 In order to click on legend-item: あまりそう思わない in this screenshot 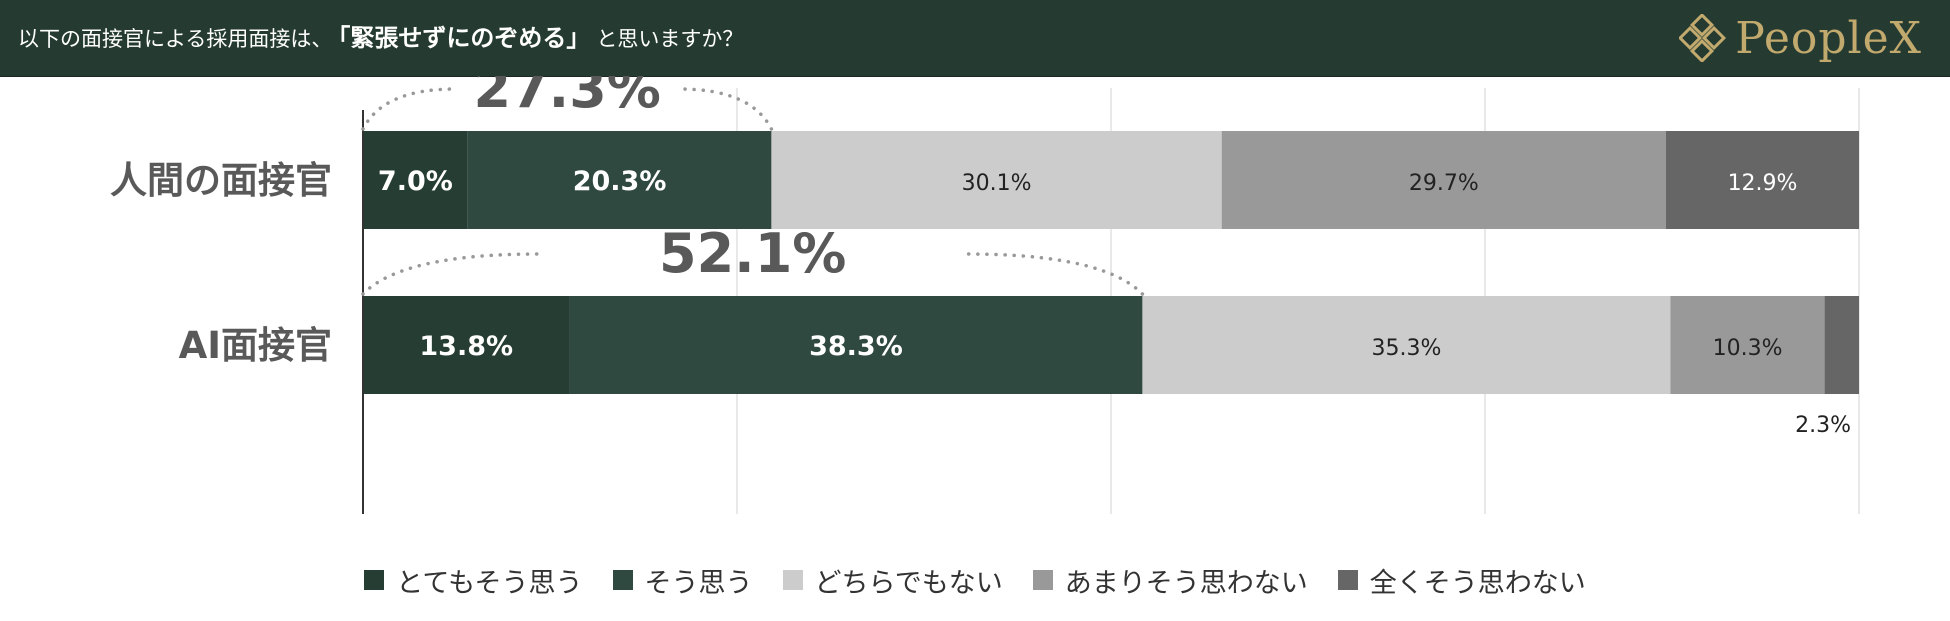, I will do `click(1170, 580)`.